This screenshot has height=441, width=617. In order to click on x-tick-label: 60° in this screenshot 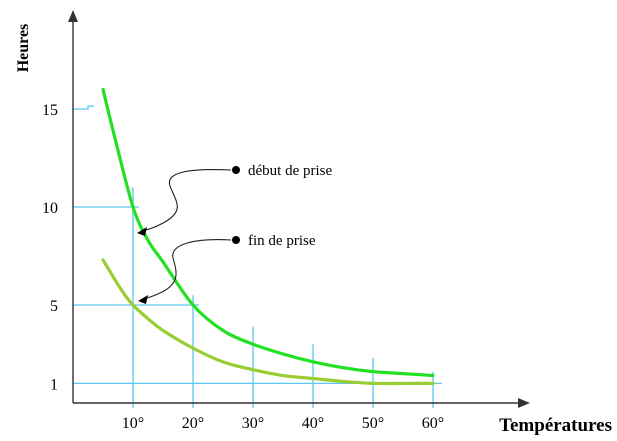, I will do `click(433, 423)`.